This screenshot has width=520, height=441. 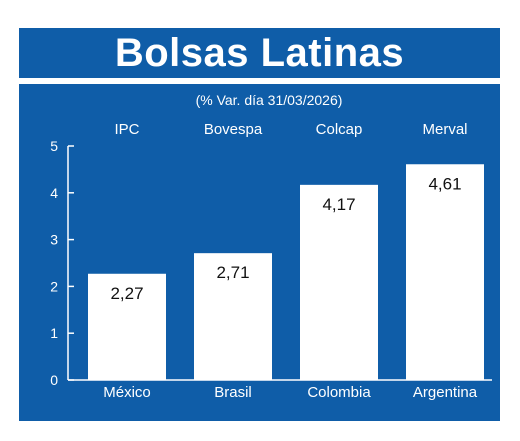 I want to click on y-tick-label: 2, so click(x=54, y=286).